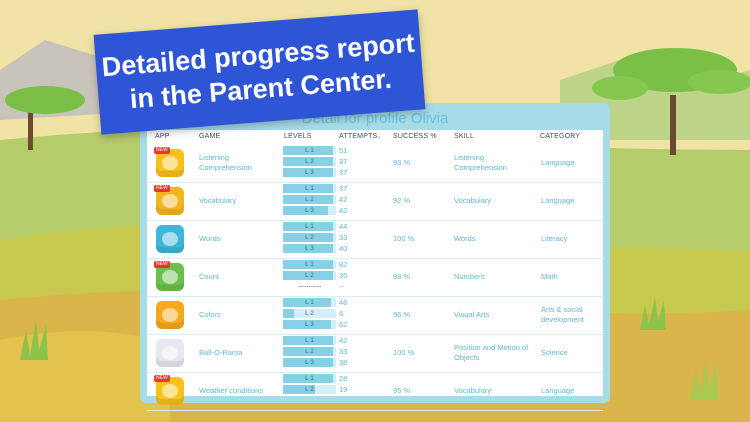  Describe the element at coordinates (358, 136) in the screenshot. I see `header-attempts: ATTEMPTS` at that location.